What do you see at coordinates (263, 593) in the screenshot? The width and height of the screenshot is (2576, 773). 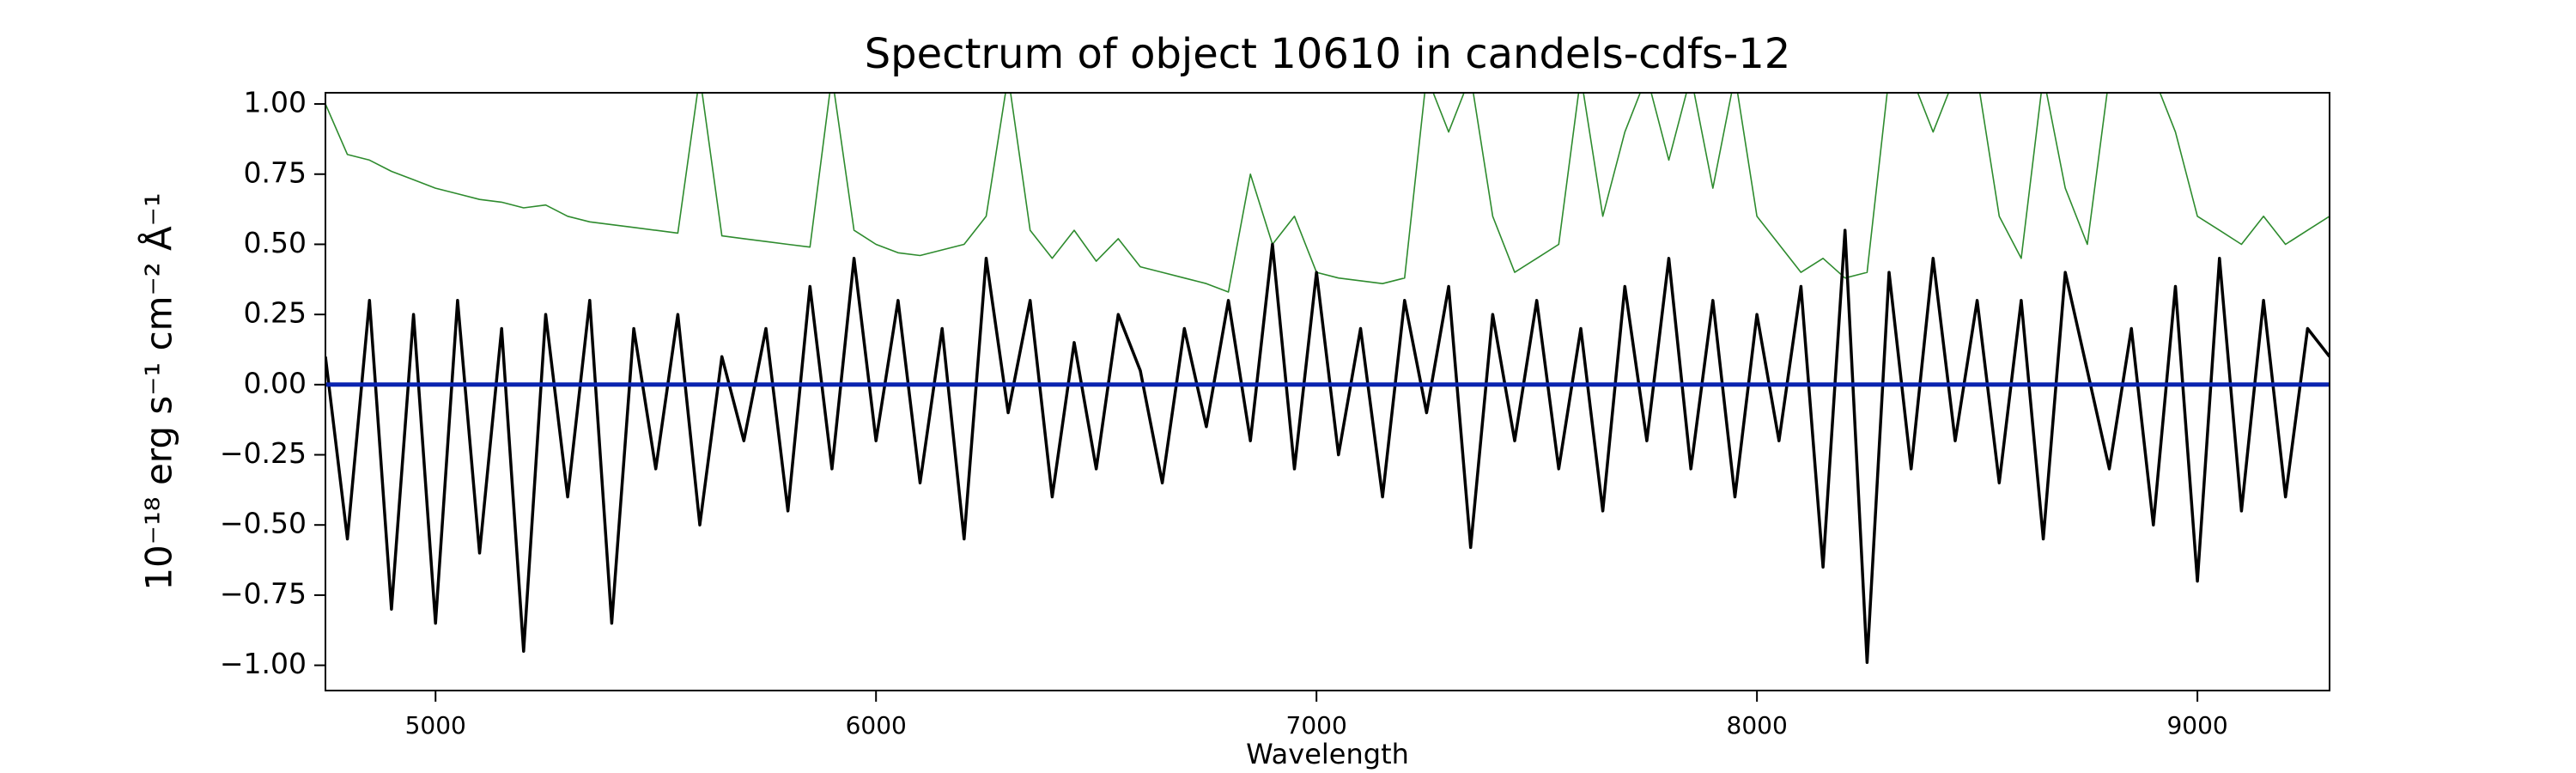 I see `y-tick-label: −0.75` at bounding box center [263, 593].